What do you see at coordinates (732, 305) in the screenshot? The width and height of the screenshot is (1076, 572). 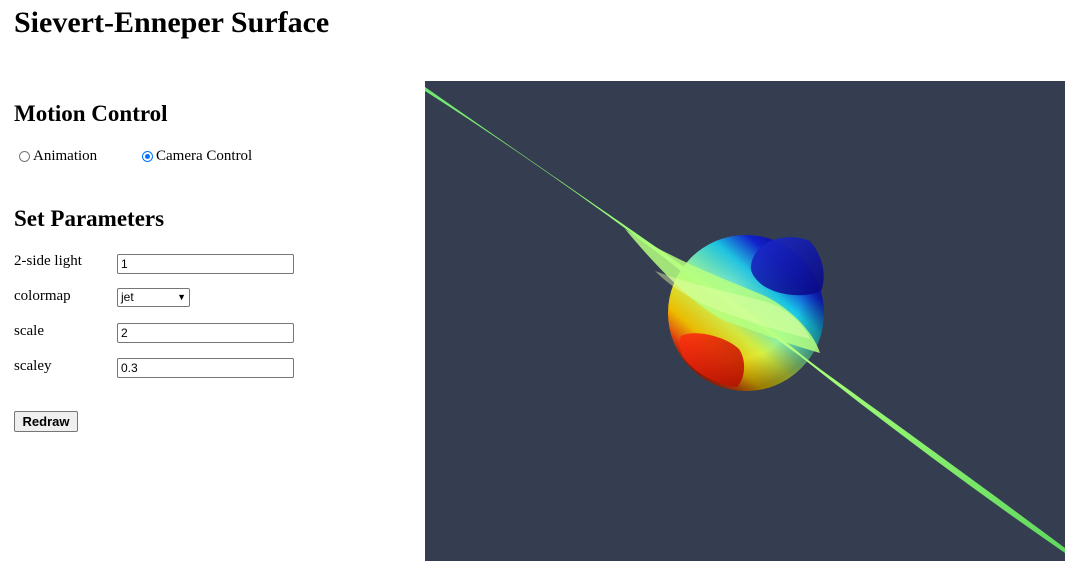 I see `sheet-highlight` at bounding box center [732, 305].